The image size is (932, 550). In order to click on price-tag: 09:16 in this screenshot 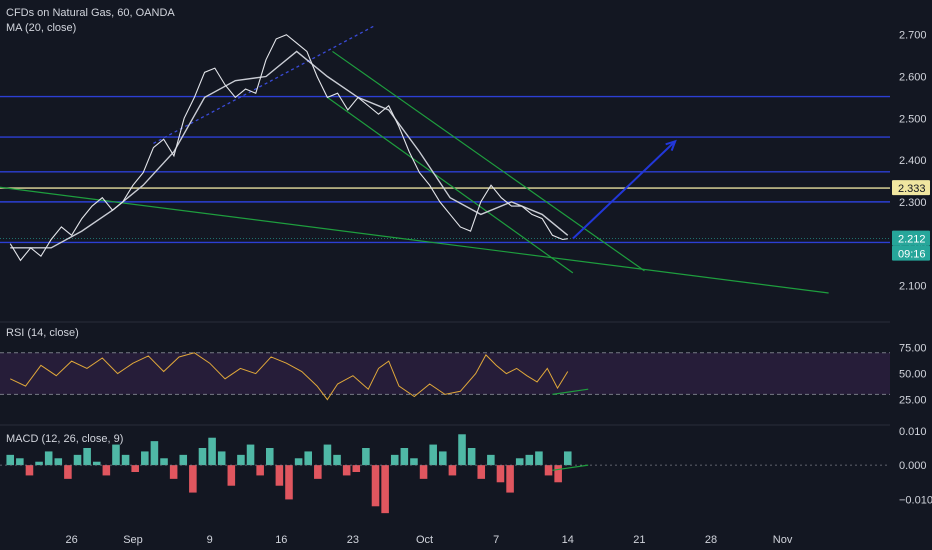, I will do `click(912, 255)`.